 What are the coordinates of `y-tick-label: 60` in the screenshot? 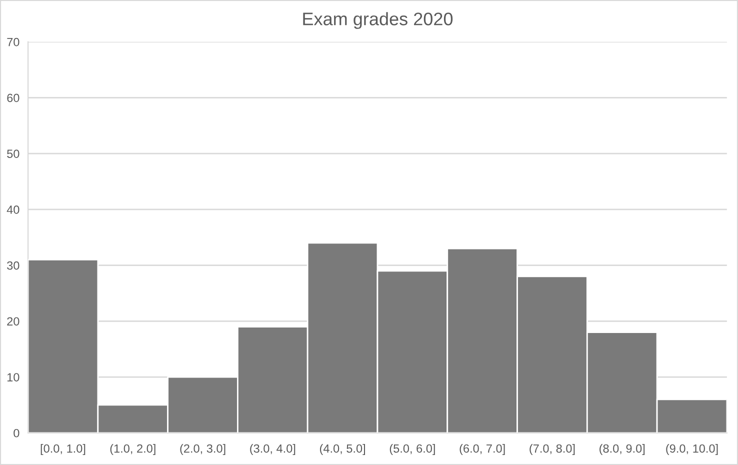 It's located at (13, 98).